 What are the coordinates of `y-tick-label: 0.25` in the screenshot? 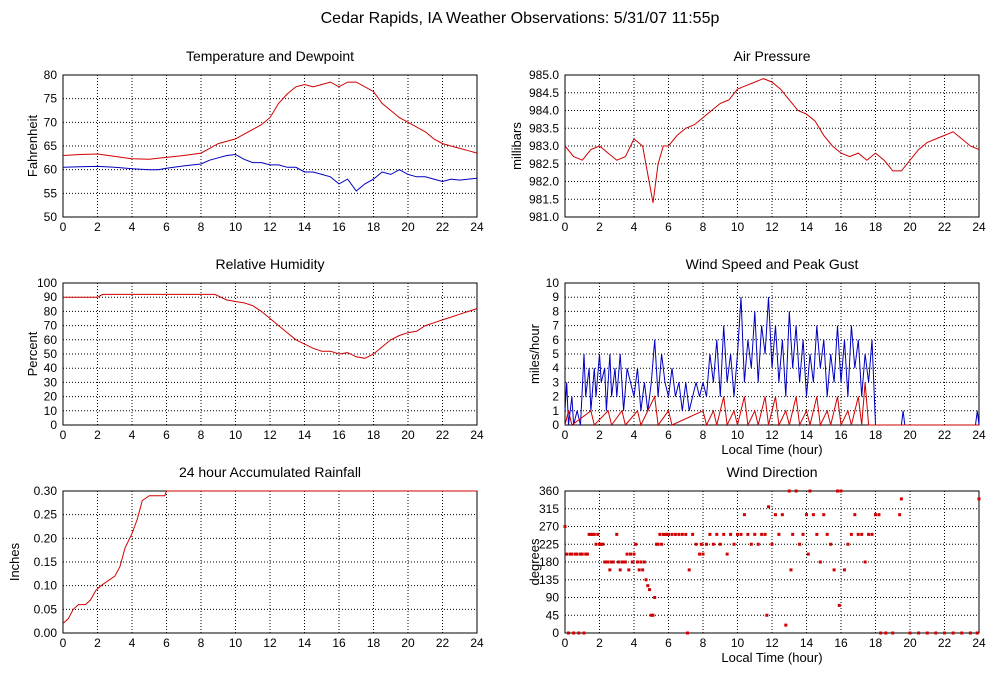 It's located at (46, 515).